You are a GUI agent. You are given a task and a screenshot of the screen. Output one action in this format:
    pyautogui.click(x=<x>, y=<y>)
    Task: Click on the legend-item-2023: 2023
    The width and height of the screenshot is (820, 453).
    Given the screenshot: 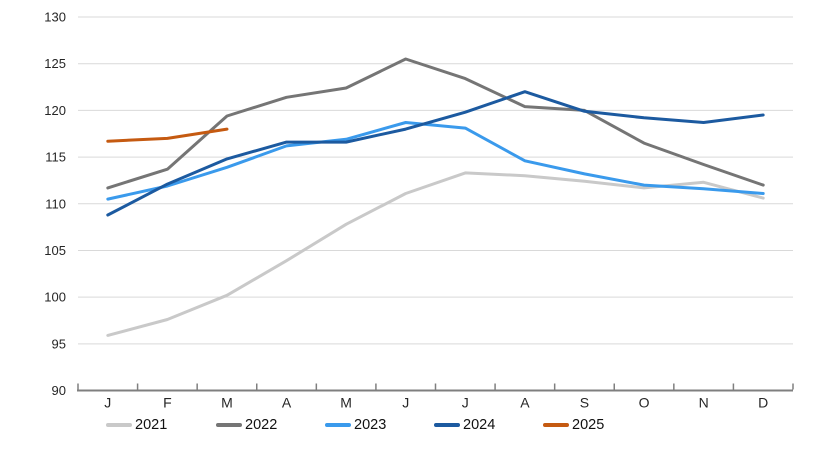 What is the action you would take?
    pyautogui.click(x=355, y=425)
    